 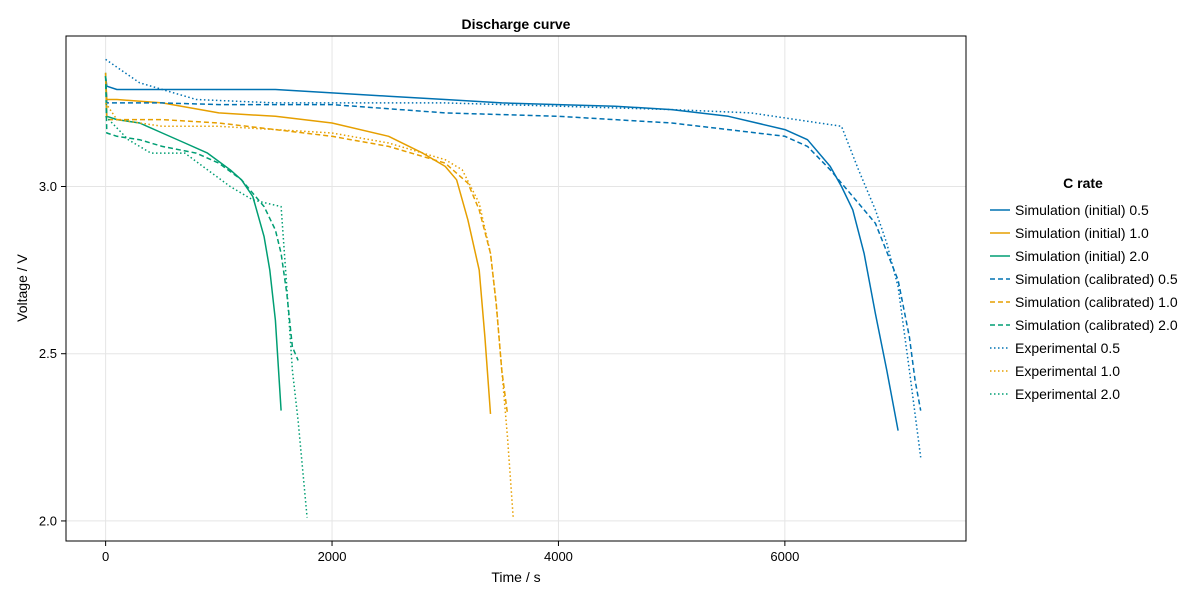 What do you see at coordinates (105, 556) in the screenshot?
I see `x-tick-label: 0` at bounding box center [105, 556].